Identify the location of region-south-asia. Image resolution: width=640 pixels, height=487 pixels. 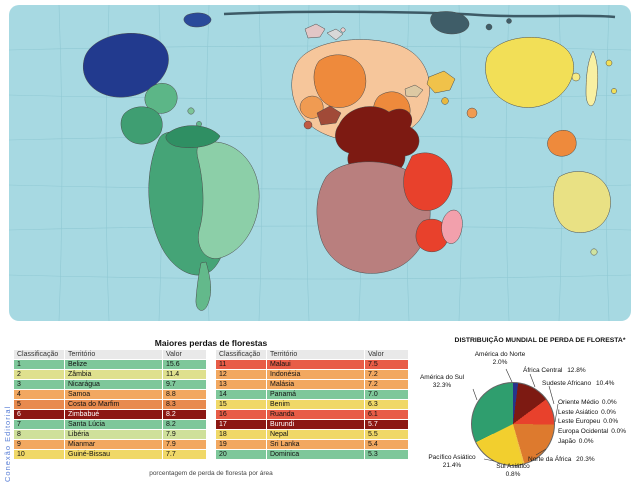
(441, 82).